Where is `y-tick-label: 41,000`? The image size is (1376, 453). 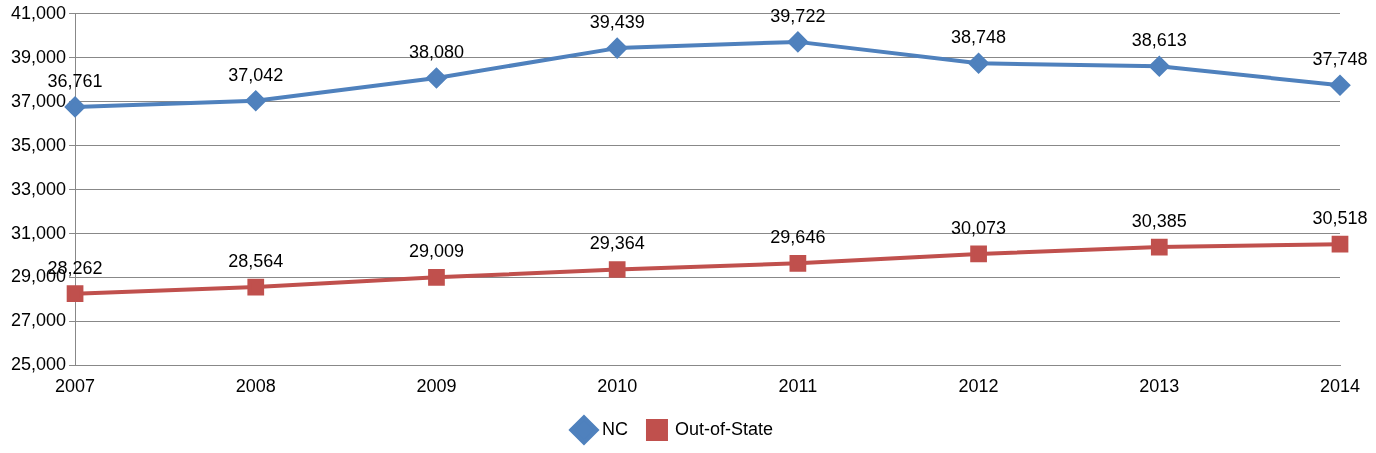
y-tick-label: 41,000 is located at coordinates (38, 12).